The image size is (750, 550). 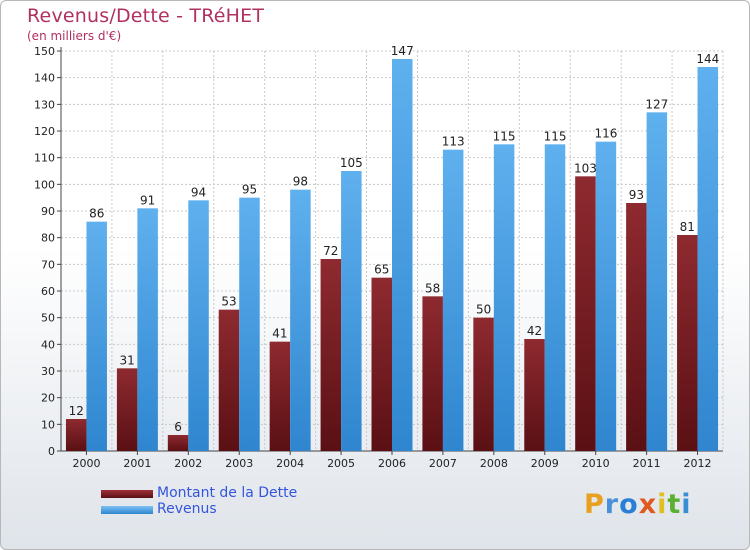 I want to click on x-tick-label: 2000, so click(x=86, y=463).